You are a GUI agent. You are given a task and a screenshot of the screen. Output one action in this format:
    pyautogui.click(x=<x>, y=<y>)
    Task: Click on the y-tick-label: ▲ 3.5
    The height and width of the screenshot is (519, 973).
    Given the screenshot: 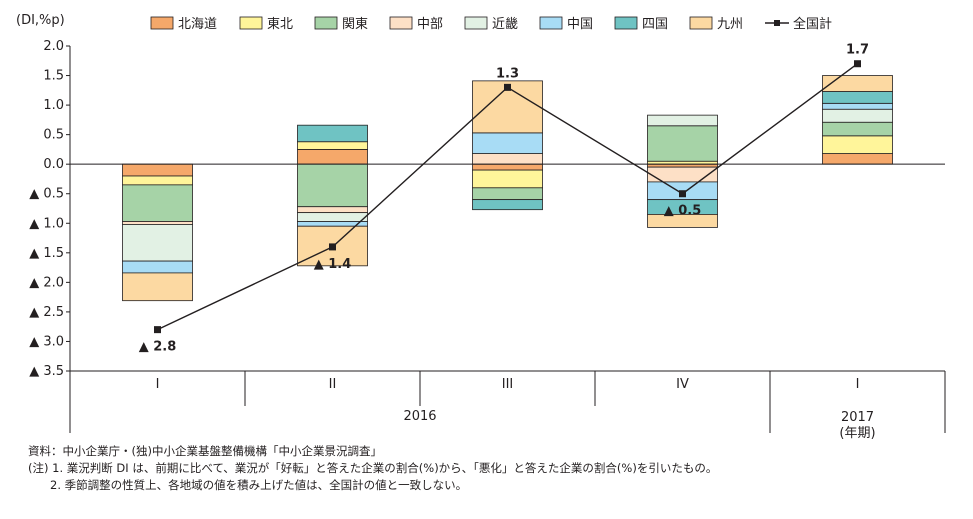 What is the action you would take?
    pyautogui.click(x=46, y=371)
    